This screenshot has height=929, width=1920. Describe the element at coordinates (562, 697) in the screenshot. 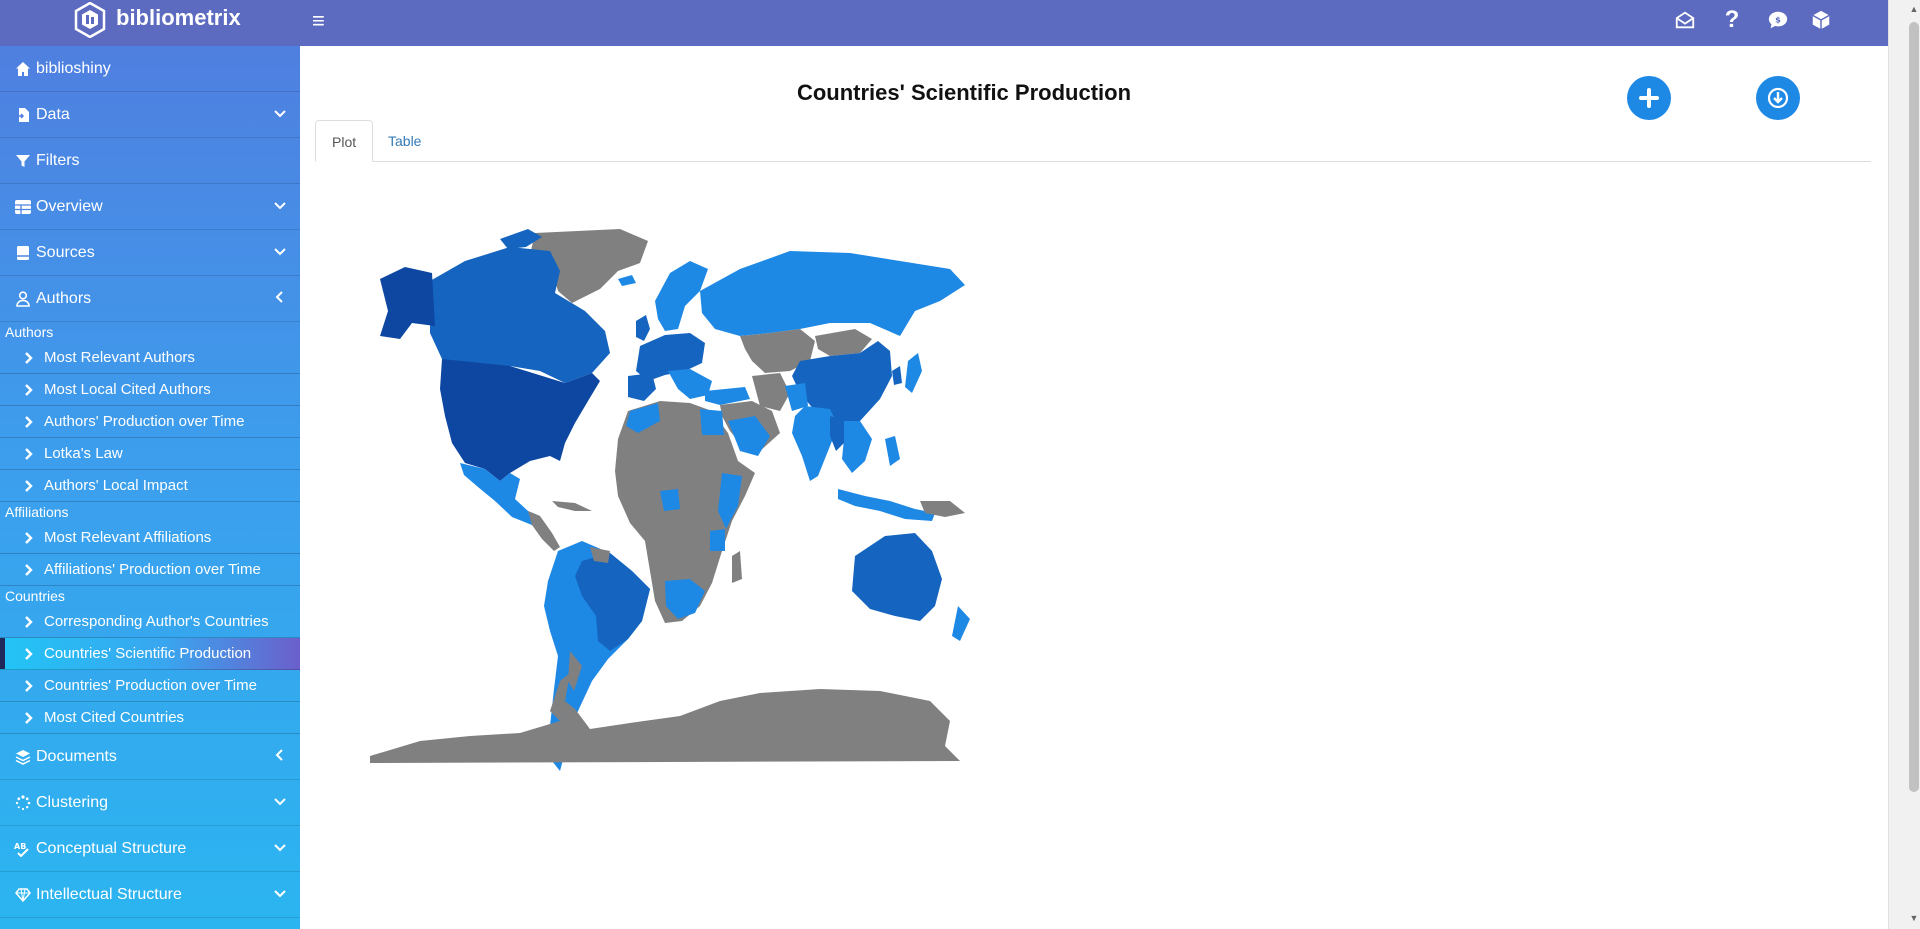

I see `map-antarctic-peninsula` at that location.